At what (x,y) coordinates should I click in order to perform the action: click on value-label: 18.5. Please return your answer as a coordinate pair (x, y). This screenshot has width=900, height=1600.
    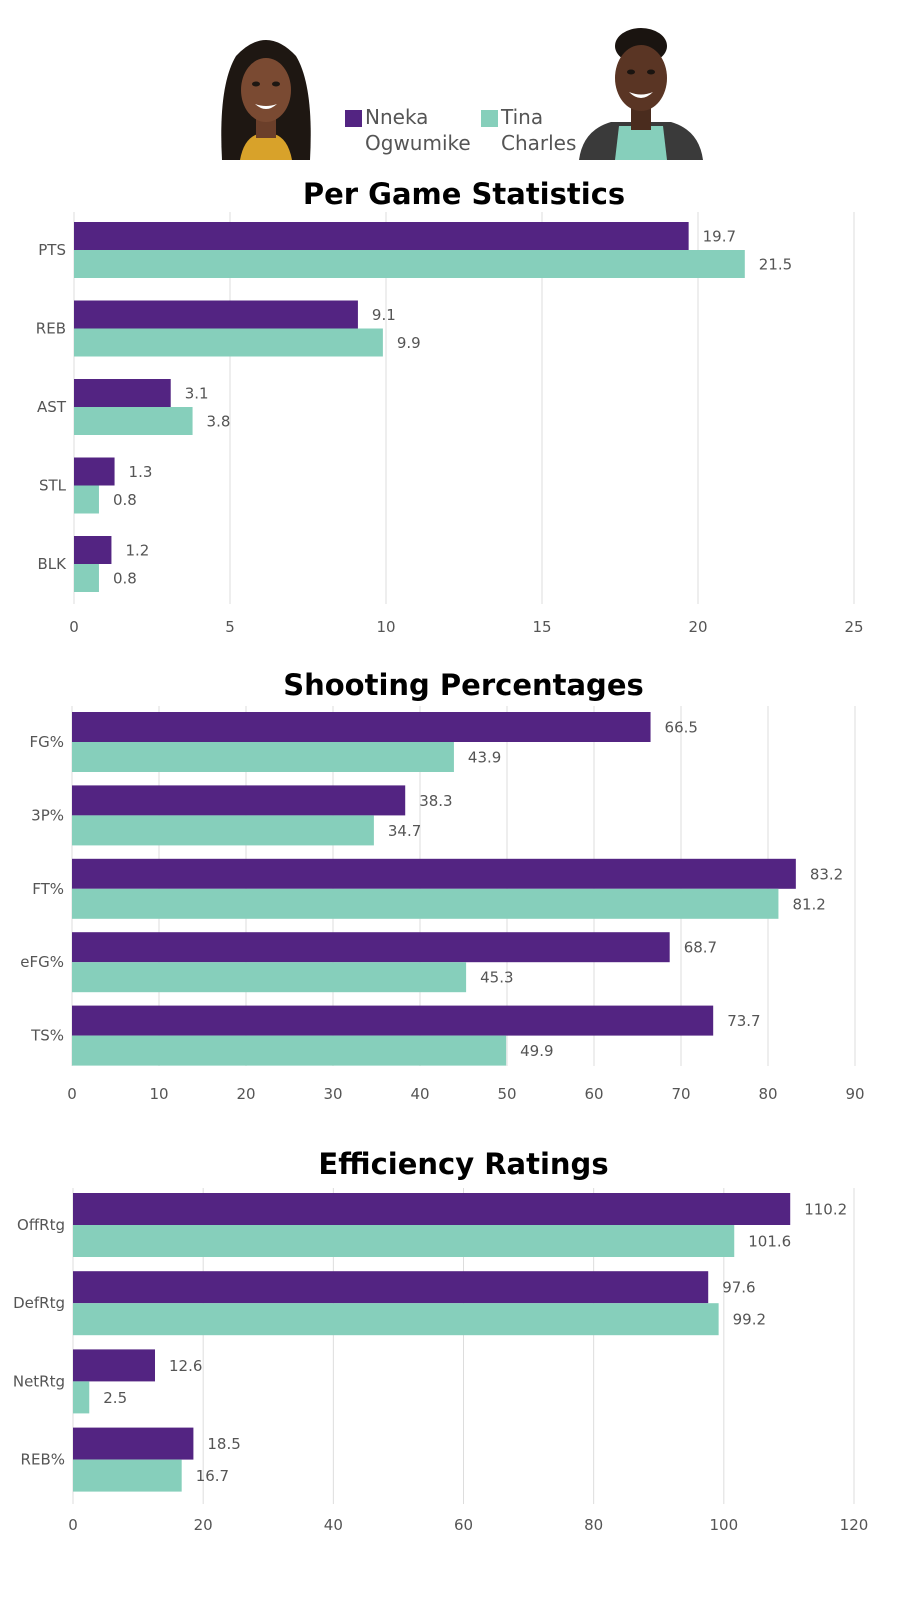
    Looking at the image, I should click on (223, 1444).